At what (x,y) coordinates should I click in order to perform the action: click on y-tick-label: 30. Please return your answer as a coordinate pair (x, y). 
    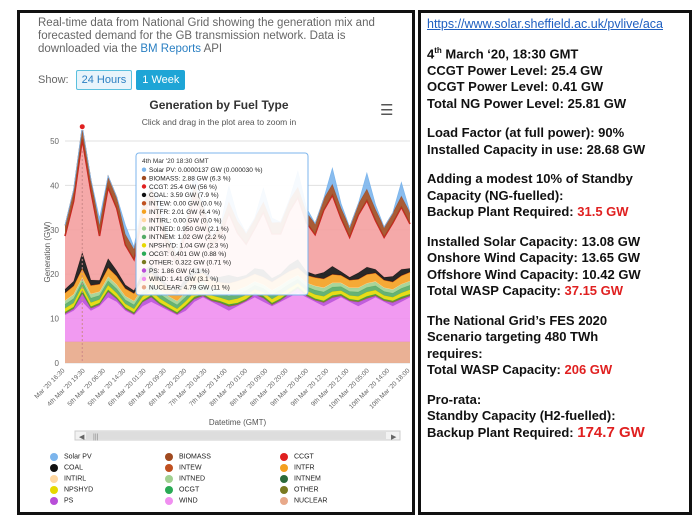
    Looking at the image, I should click on (54, 230).